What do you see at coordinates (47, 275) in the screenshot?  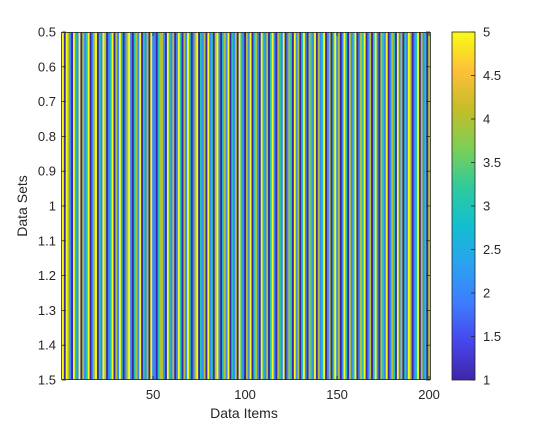 I see `y-tick-label: 1.2` at bounding box center [47, 275].